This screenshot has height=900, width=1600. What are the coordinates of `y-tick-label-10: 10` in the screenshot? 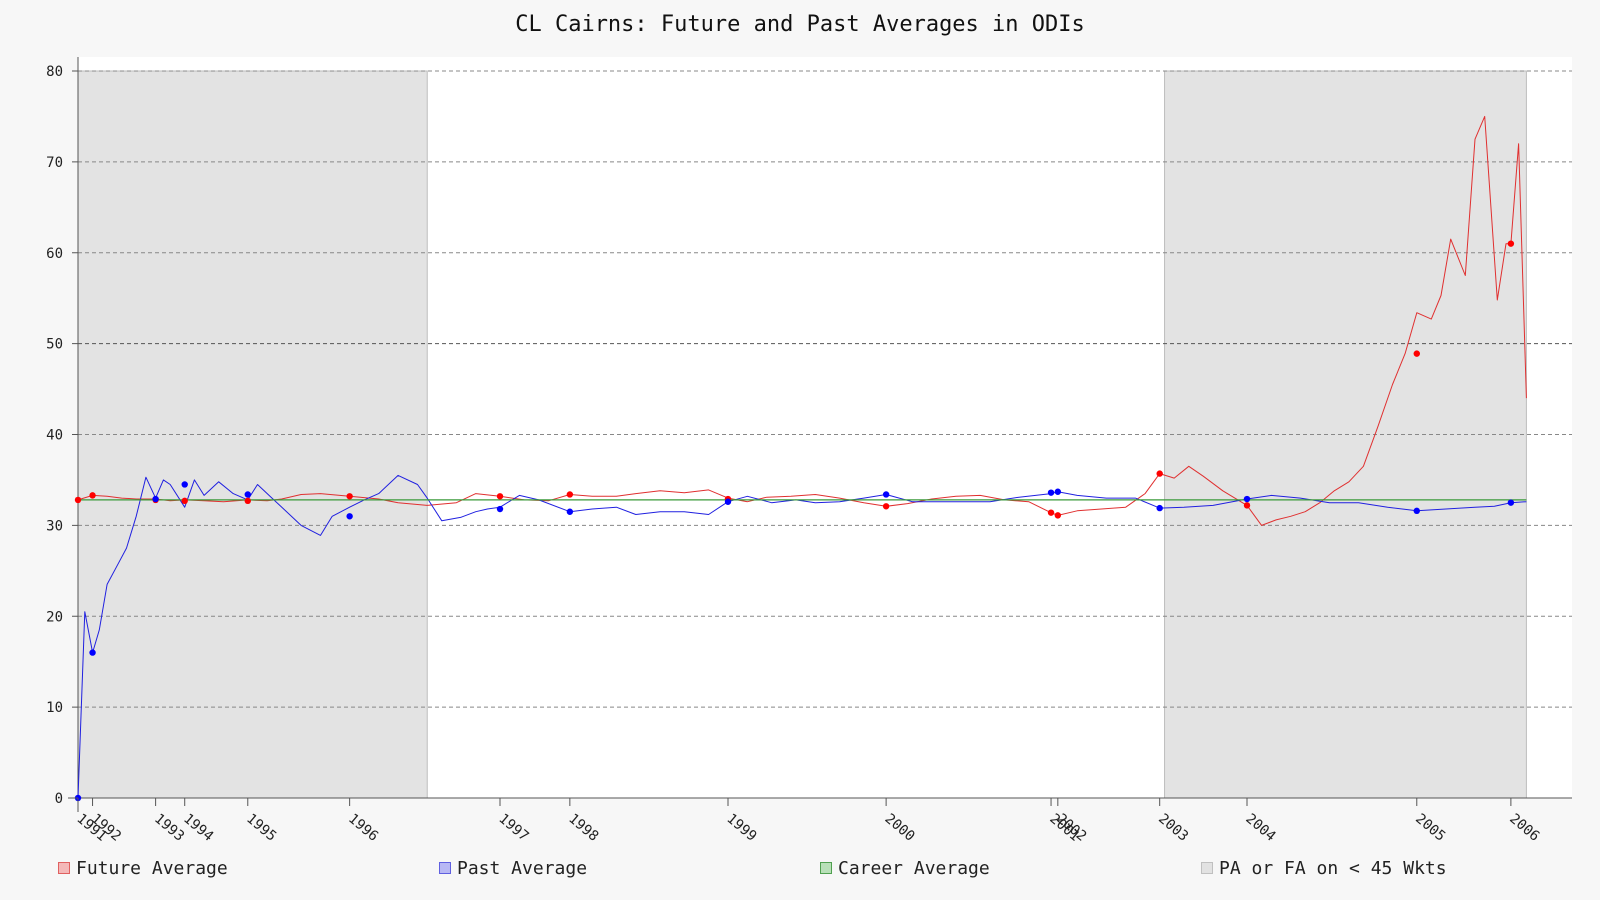 It's located at (54, 708).